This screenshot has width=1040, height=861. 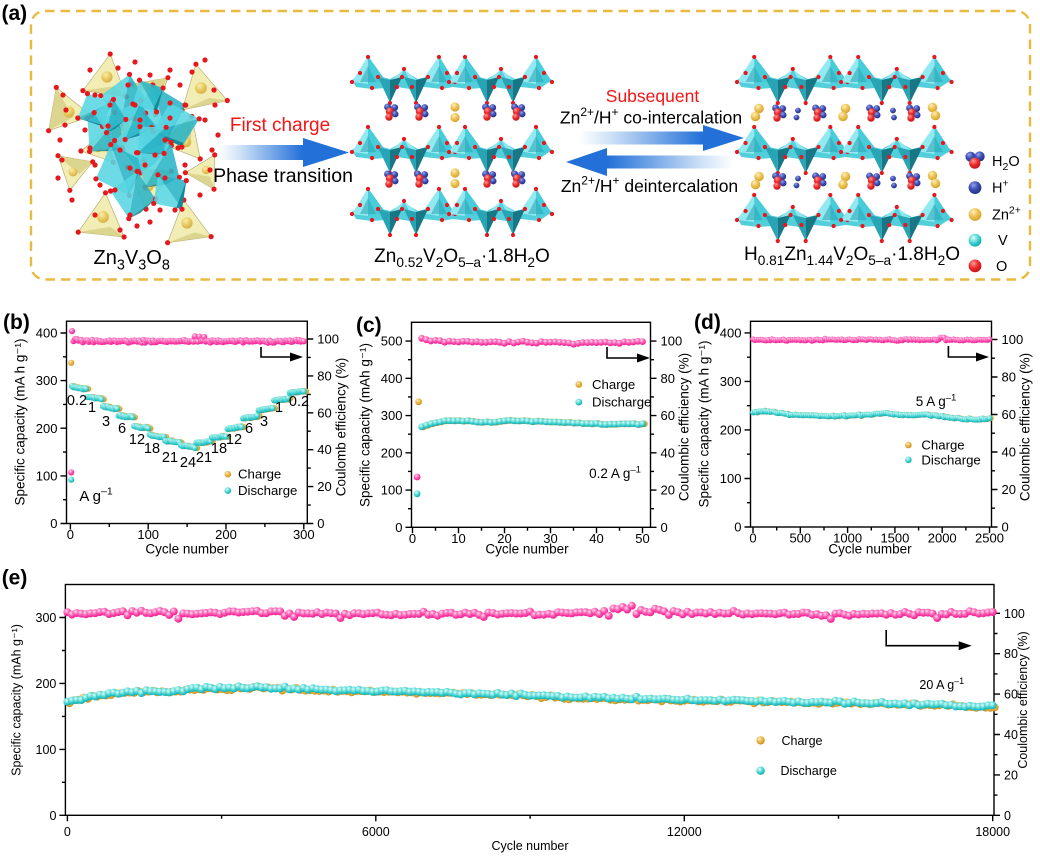 I want to click on svg-text: 18000, so click(x=992, y=832).